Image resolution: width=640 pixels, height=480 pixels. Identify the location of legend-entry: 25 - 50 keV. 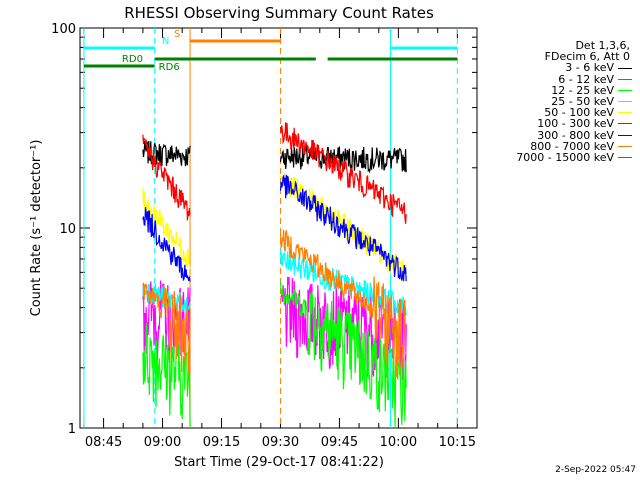
(557, 101).